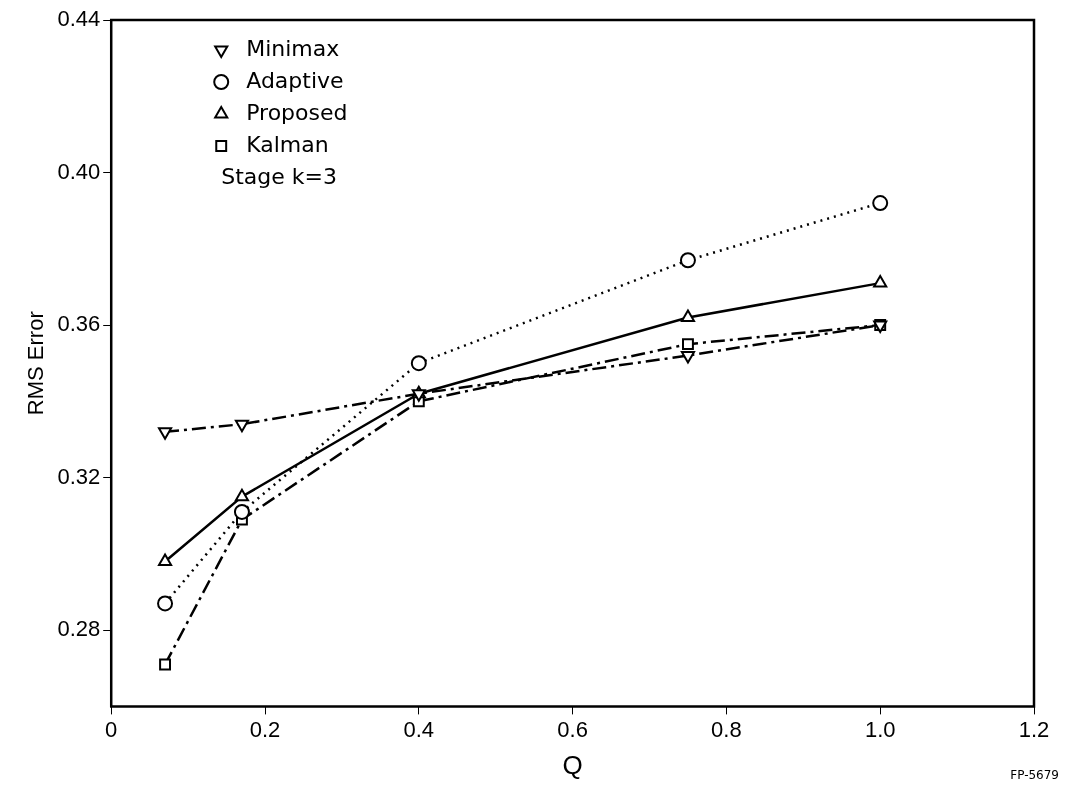  What do you see at coordinates (419, 729) in the screenshot?
I see `x-tick-label: 0.4` at bounding box center [419, 729].